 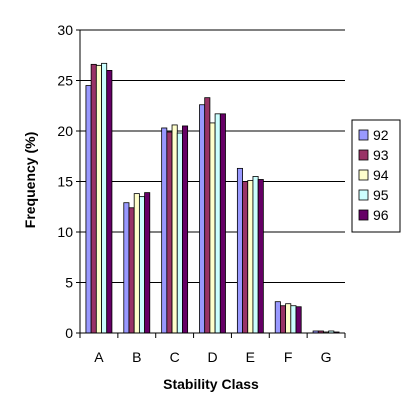 I want to click on y-tick-label: 0, so click(x=69, y=333).